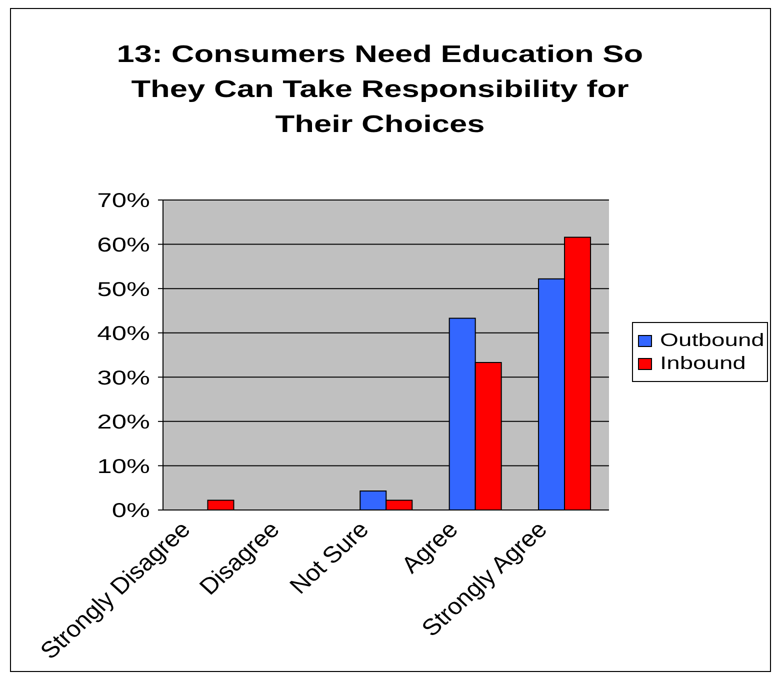 Image resolution: width=773 pixels, height=687 pixels. Describe the element at coordinates (220, 505) in the screenshot. I see `bar` at that location.